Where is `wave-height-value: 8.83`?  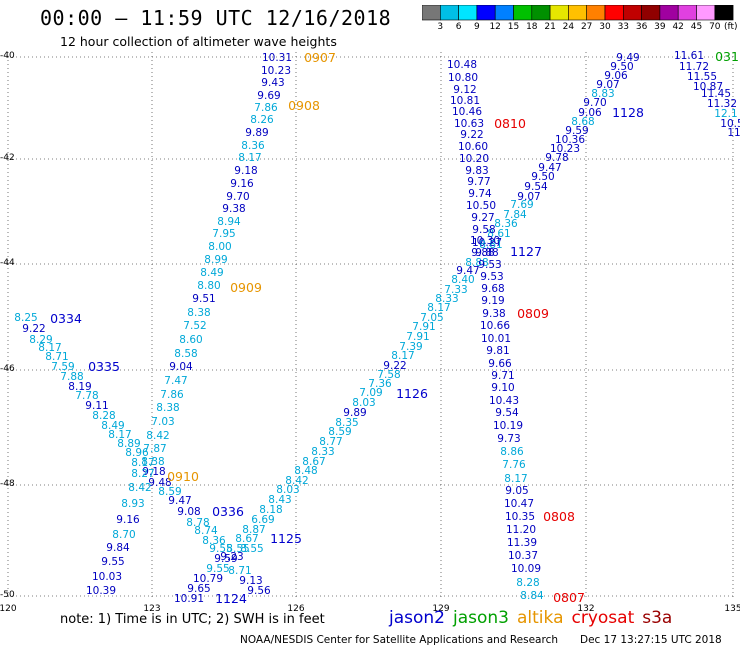
wave-height-value: 8.83 is located at coordinates (602, 94).